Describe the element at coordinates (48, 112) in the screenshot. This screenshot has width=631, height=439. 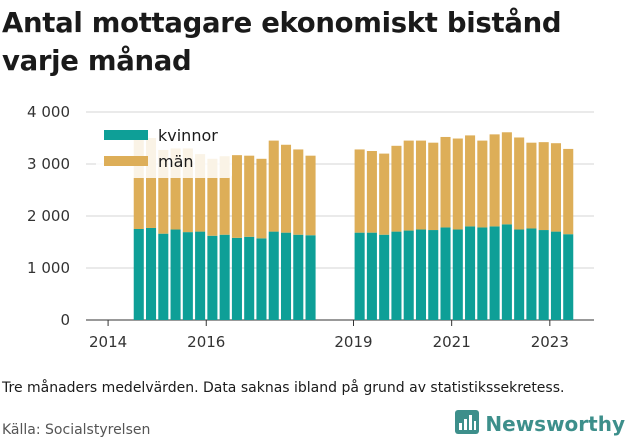
I see `y-tick-label: 4 000` at that location.